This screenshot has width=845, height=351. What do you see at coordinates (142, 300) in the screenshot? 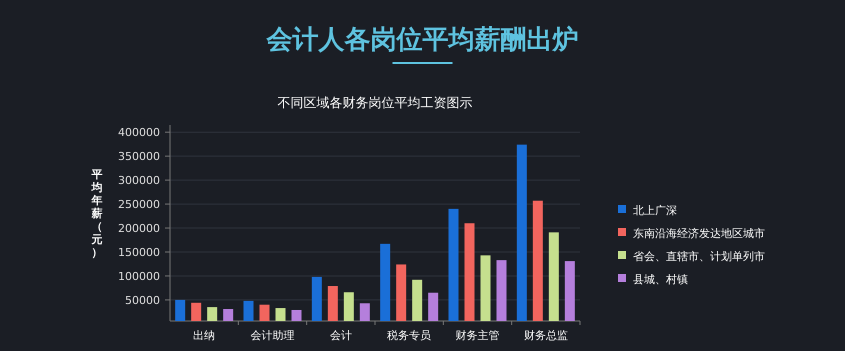
I see `y-tick-label: 50000` at bounding box center [142, 300].